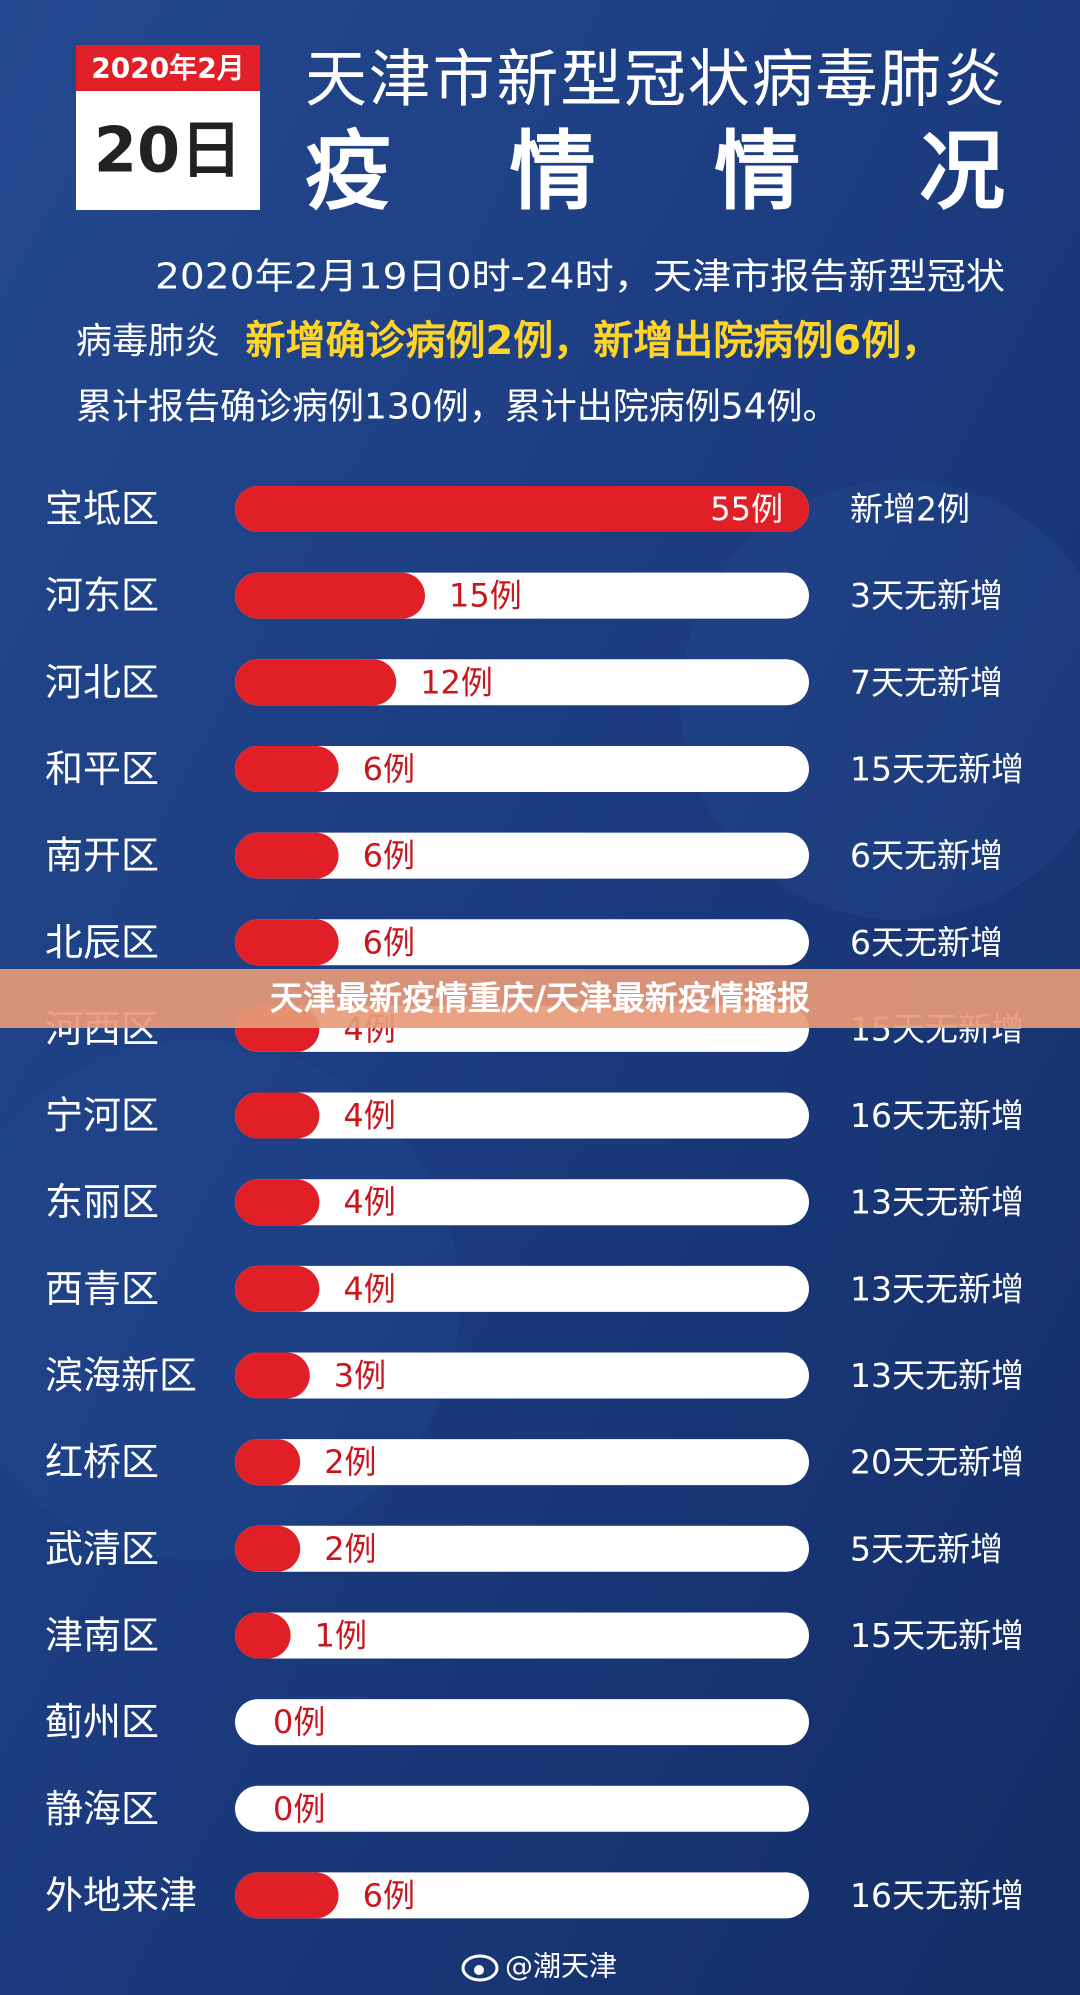 This screenshot has height=1995, width=1080. Describe the element at coordinates (102, 1722) in the screenshot. I see `category-label: 蓟州区` at that location.